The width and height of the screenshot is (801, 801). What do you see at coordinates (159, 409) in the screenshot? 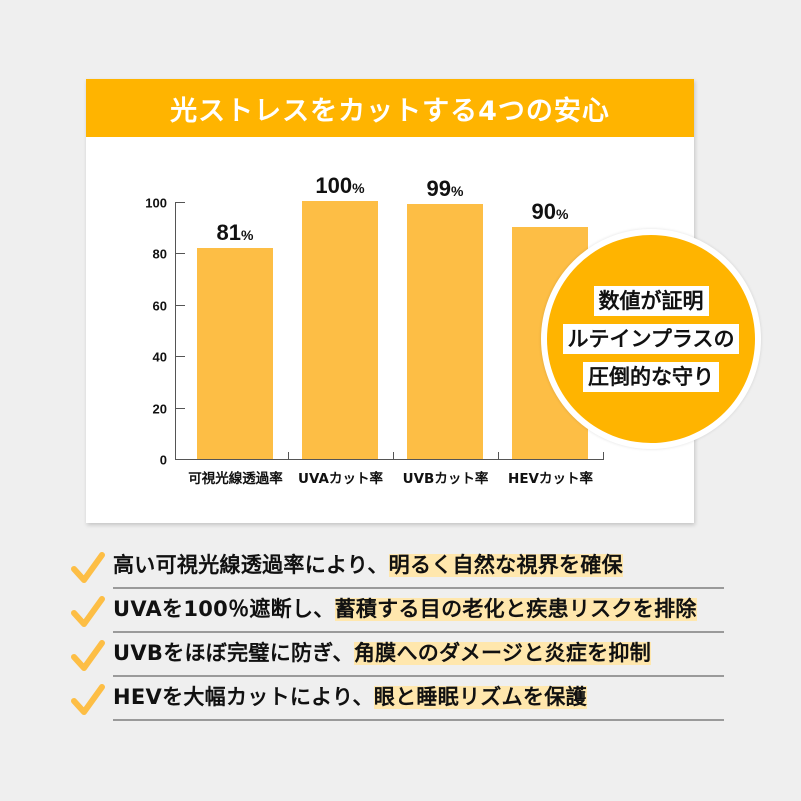
I see `y-tick-label: 20` at bounding box center [159, 409].